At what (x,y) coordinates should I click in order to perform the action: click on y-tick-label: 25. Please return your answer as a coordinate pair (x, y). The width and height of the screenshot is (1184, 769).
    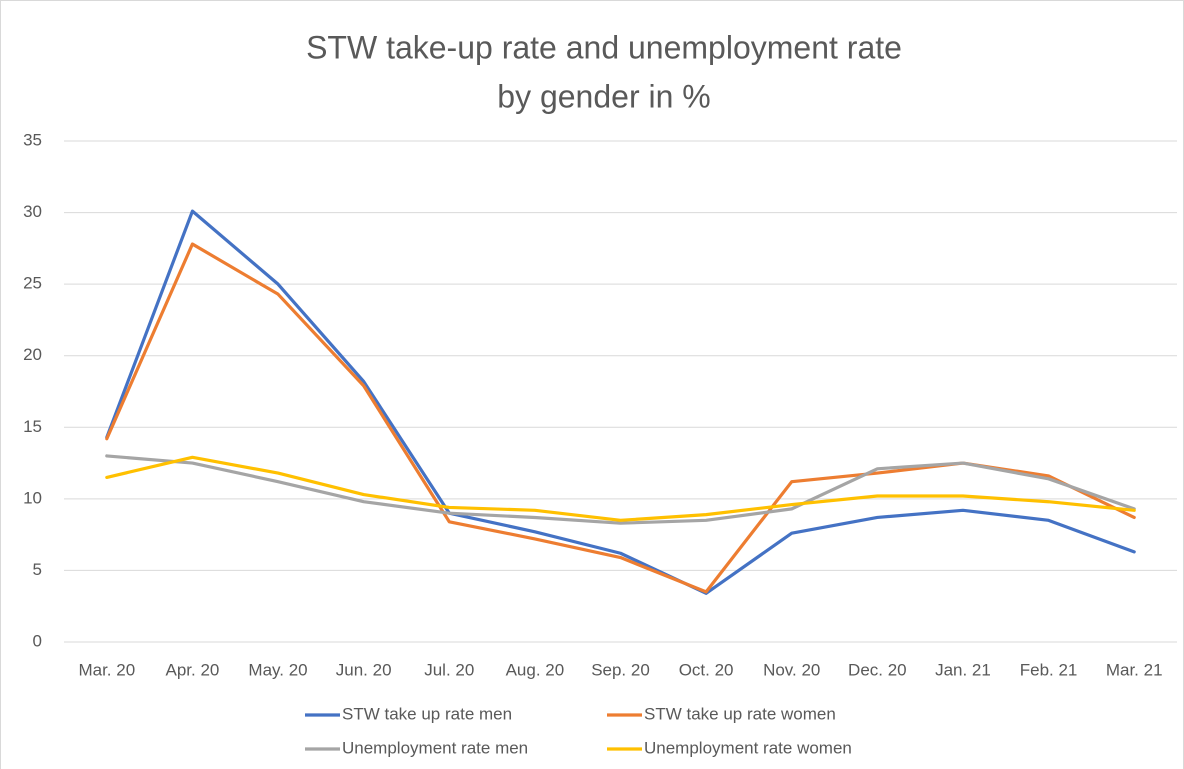
    Looking at the image, I should click on (32, 283).